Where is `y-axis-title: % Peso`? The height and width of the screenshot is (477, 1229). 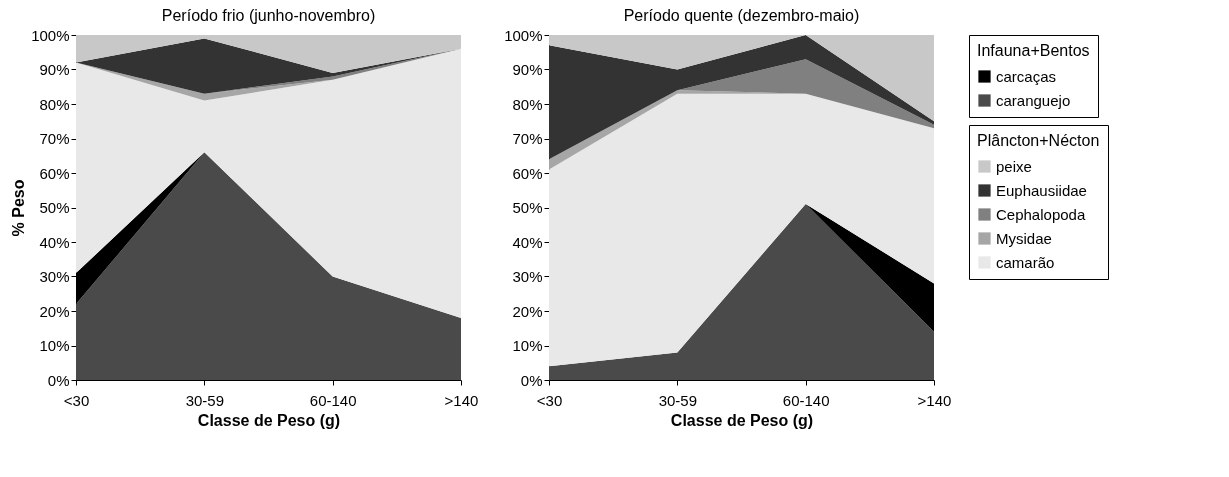 y-axis-title: % Peso is located at coordinates (19, 208).